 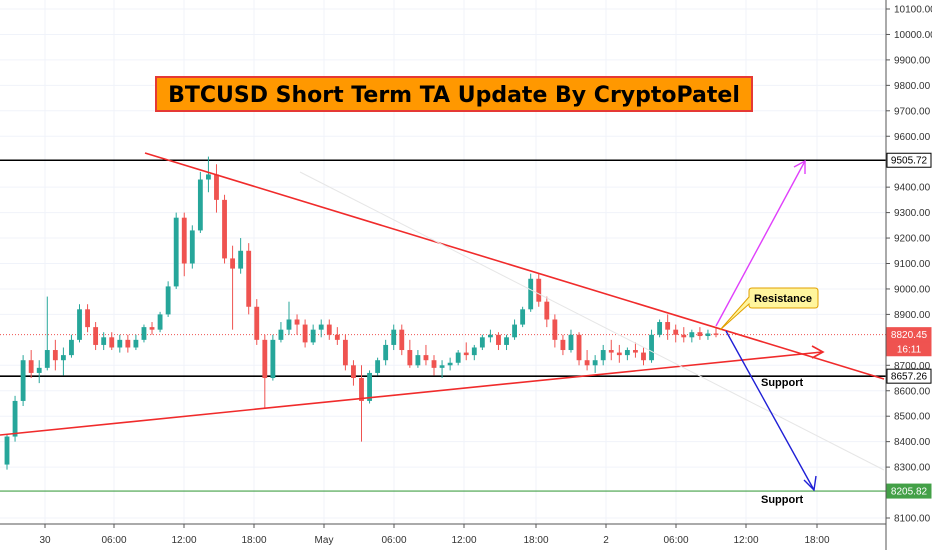 I want to click on y-tick-label: 8500.00, so click(x=912, y=417).